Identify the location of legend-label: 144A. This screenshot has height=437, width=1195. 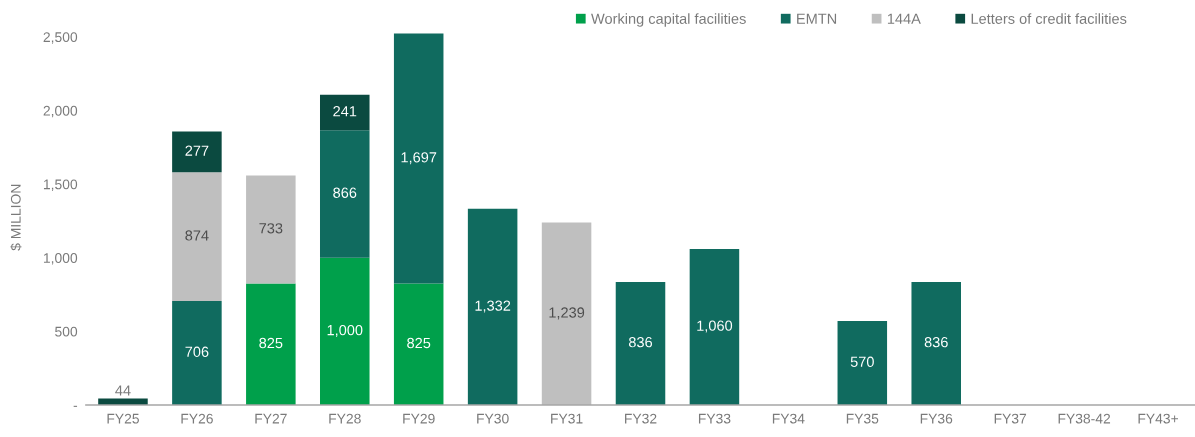
(904, 18).